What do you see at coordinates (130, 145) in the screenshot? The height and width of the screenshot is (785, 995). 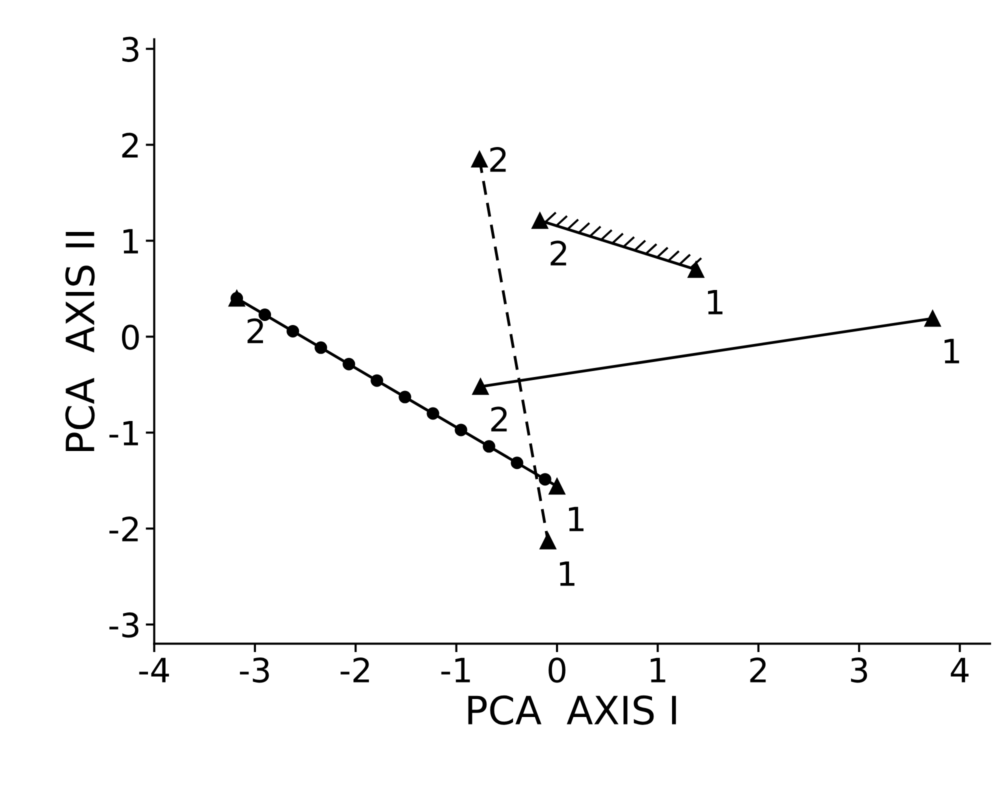 I see `y-tick-label: 2` at bounding box center [130, 145].